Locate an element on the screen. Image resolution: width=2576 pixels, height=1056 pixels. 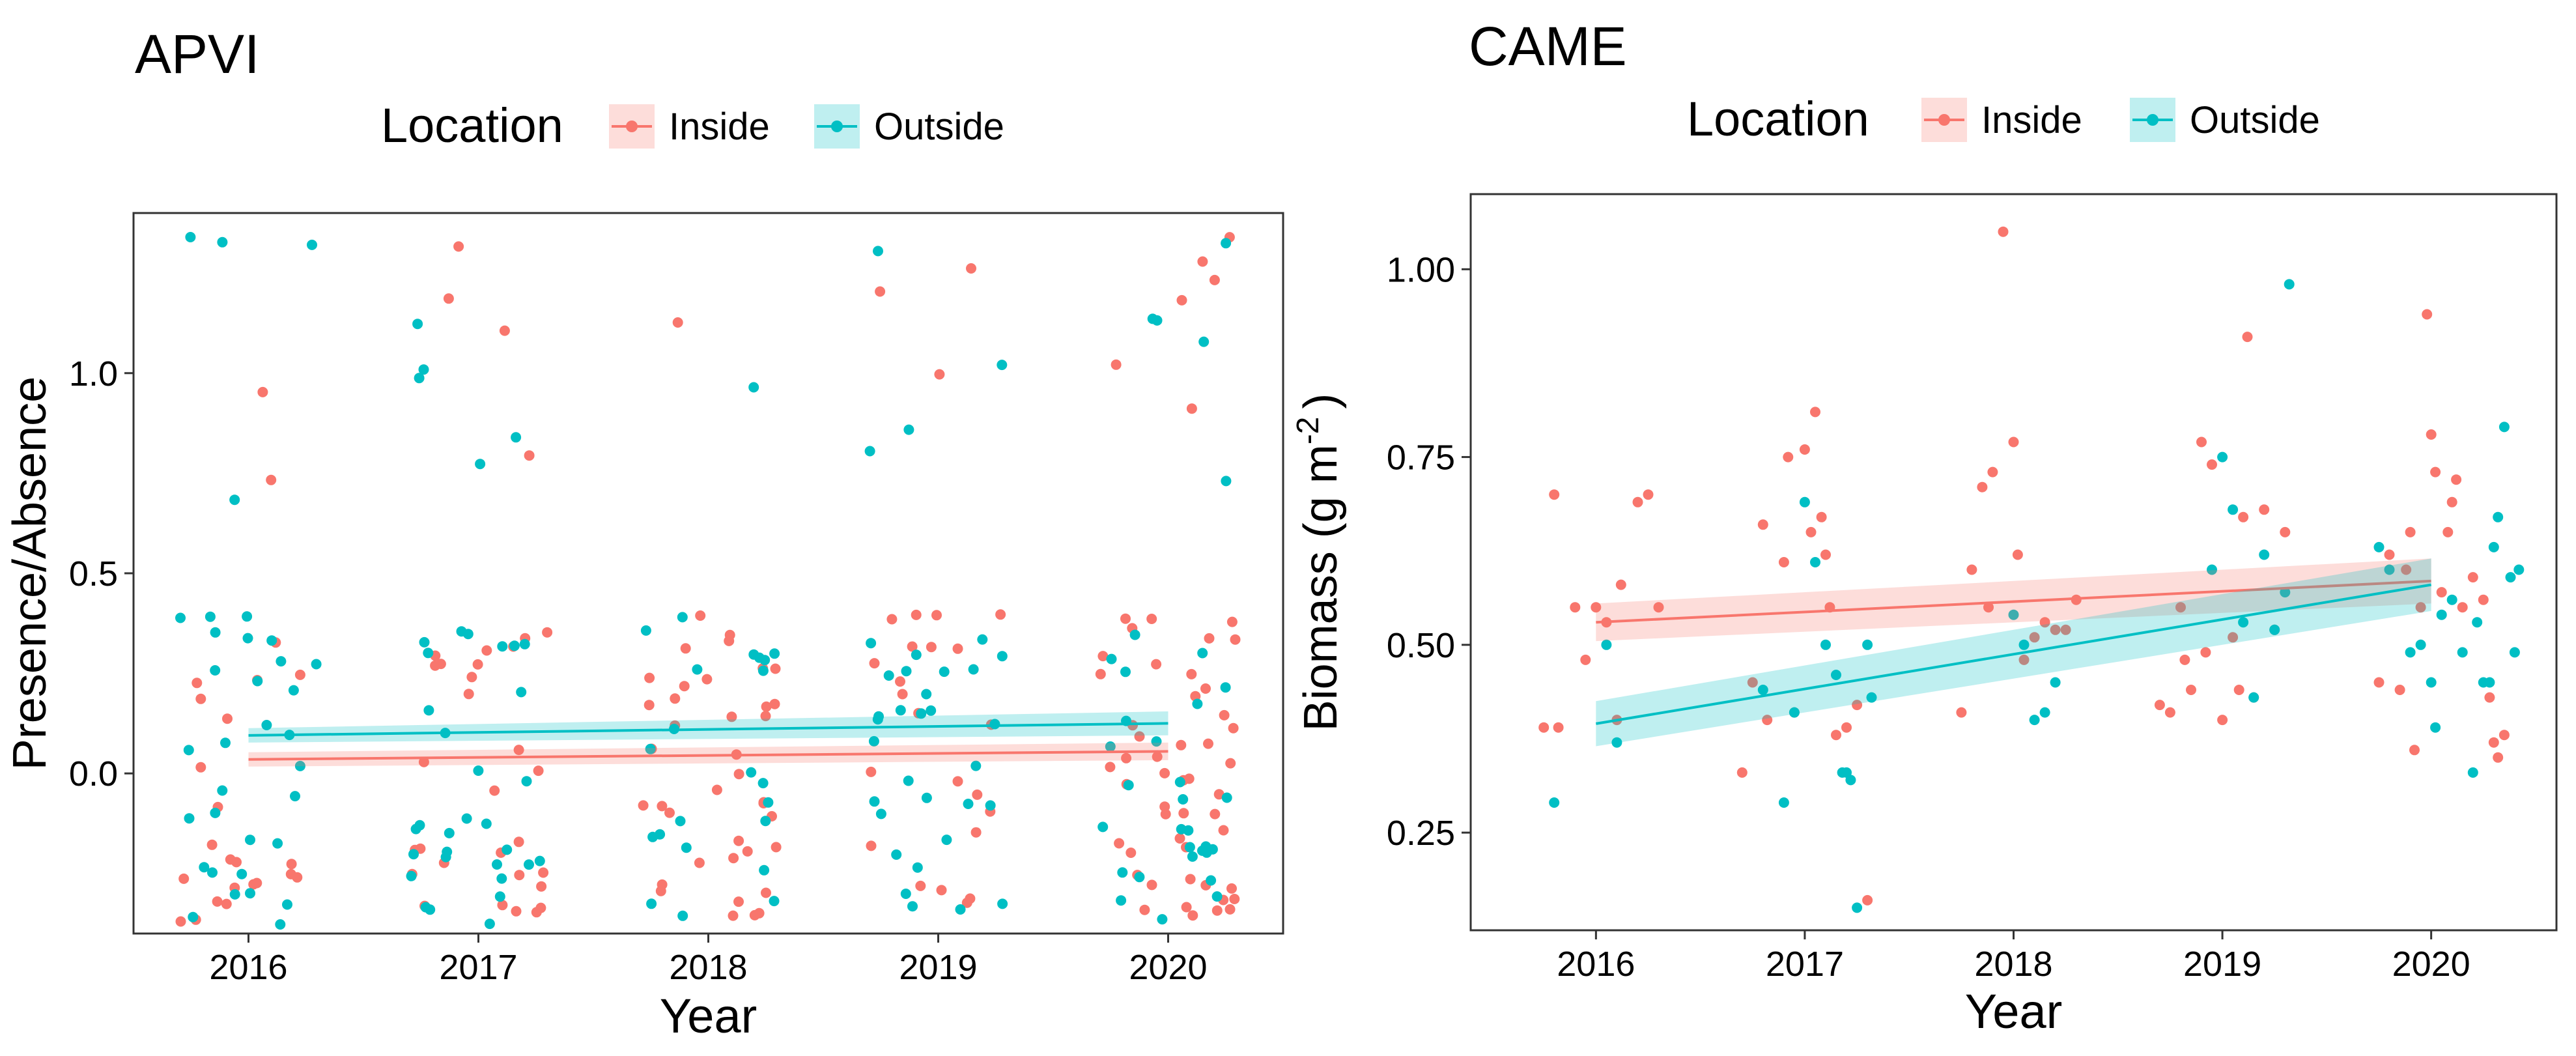
x-tick-label: 2018 is located at coordinates (2013, 965).